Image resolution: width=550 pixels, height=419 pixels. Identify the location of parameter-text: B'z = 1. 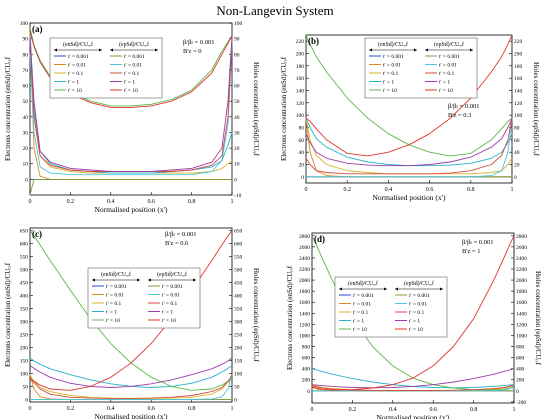
(471, 251).